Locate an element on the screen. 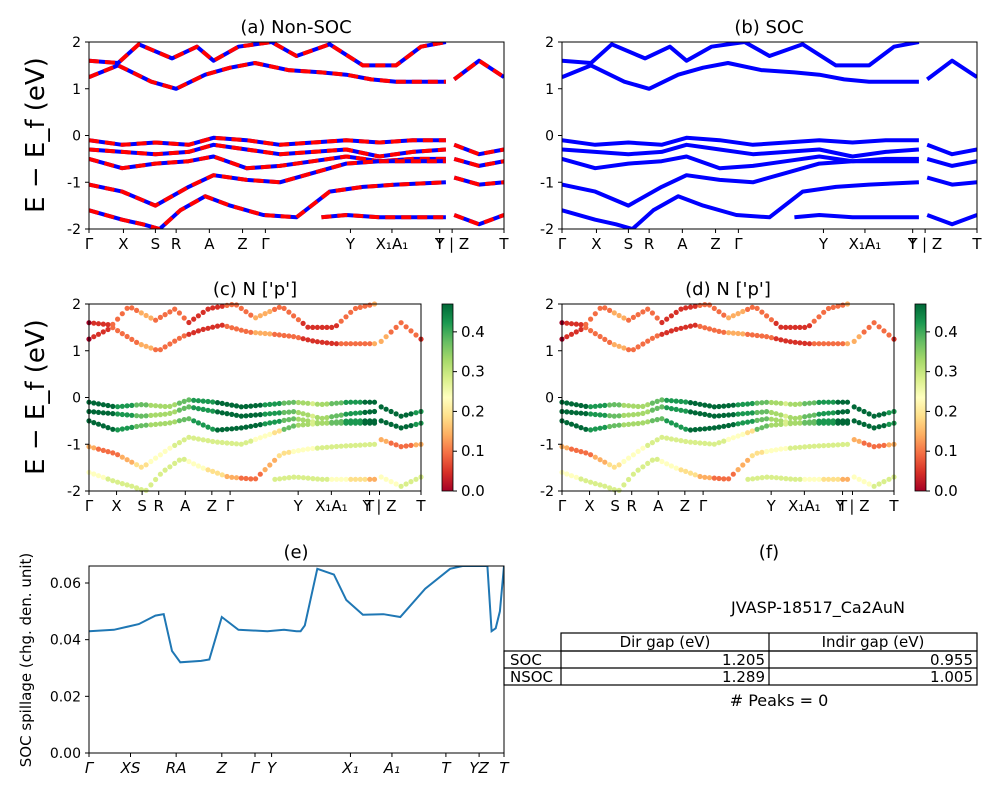 The image size is (1000, 800). panel-e-ytick-label: 0.00 is located at coordinates (65, 754).